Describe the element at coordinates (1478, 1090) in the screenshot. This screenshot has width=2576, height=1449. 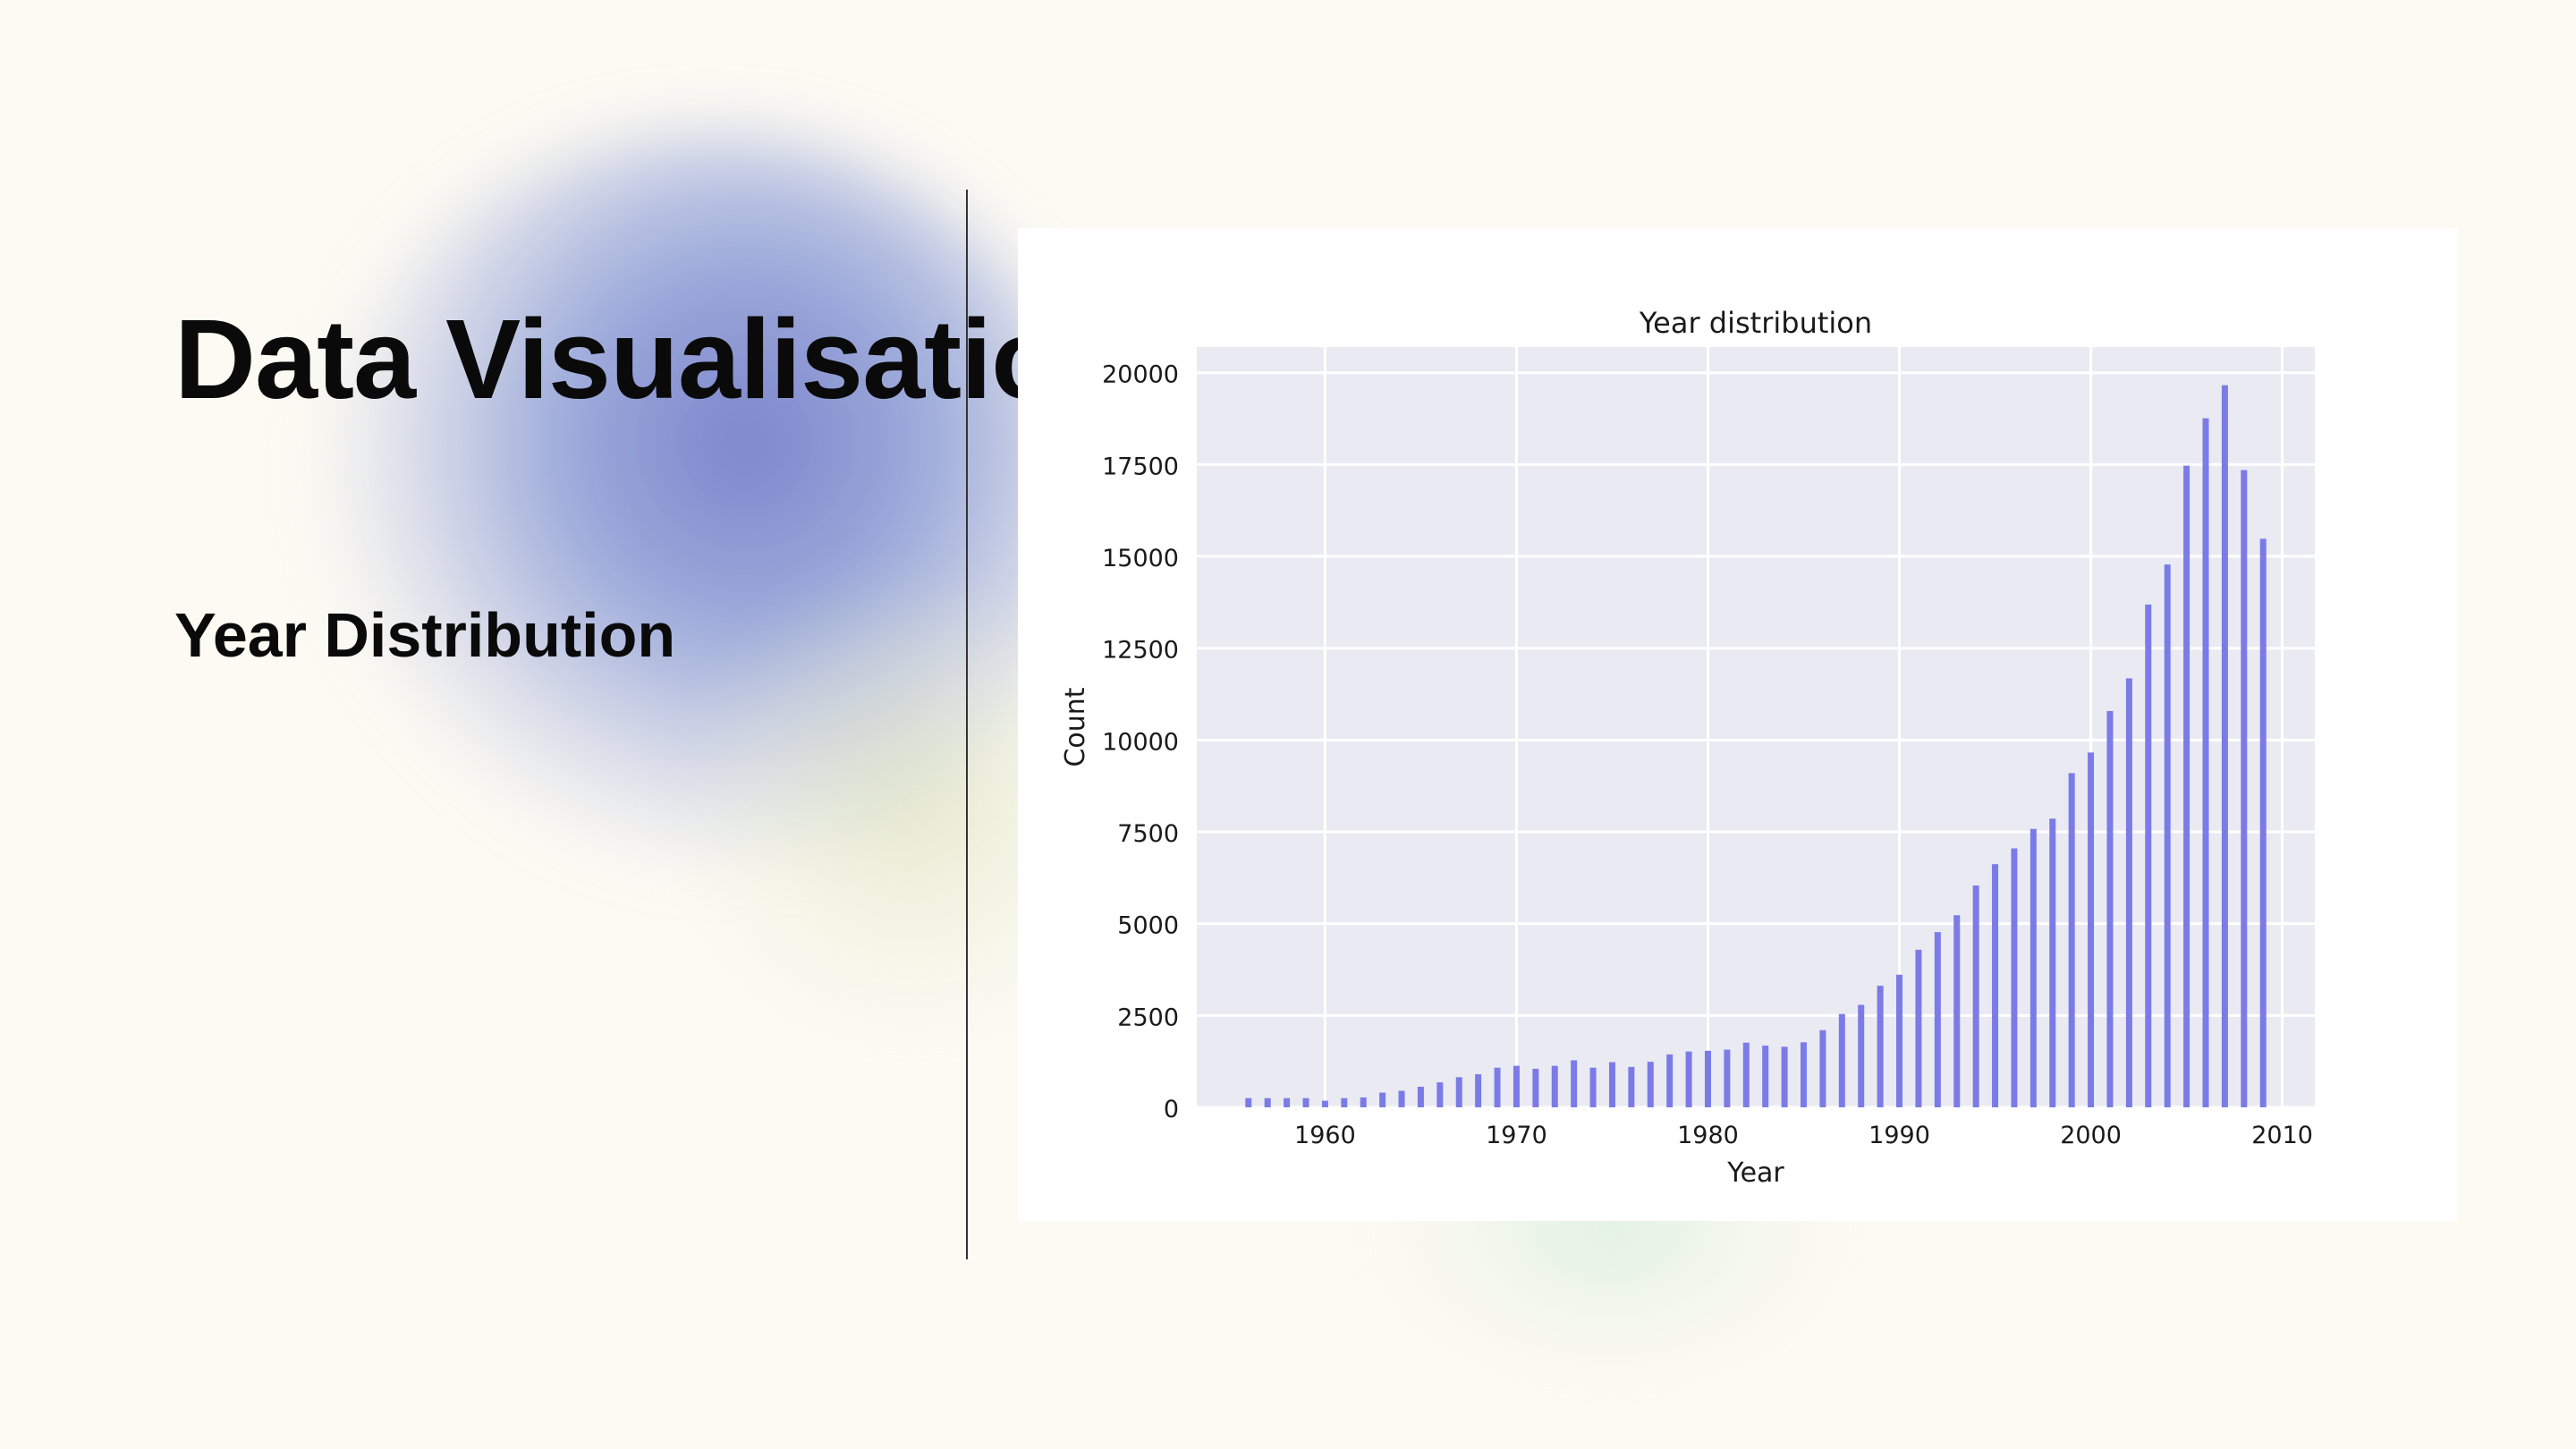
I see `bar-1968` at that location.